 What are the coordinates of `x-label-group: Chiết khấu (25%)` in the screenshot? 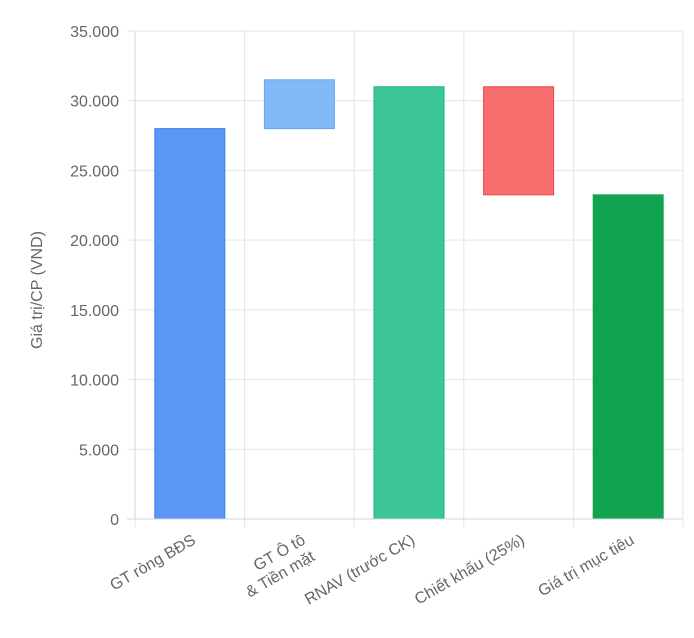 It's located at (470, 570).